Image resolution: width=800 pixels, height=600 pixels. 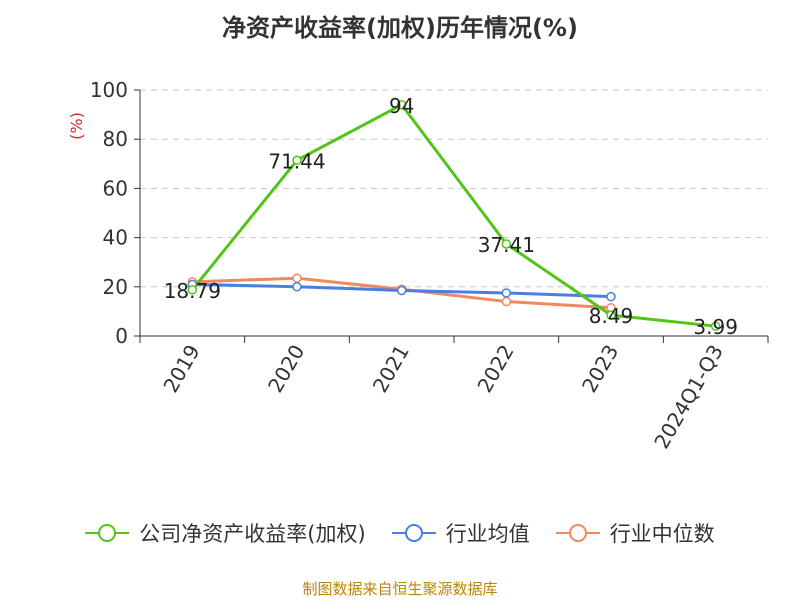 I want to click on legend-item-industry-mean: 行业均值, so click(x=460, y=533).